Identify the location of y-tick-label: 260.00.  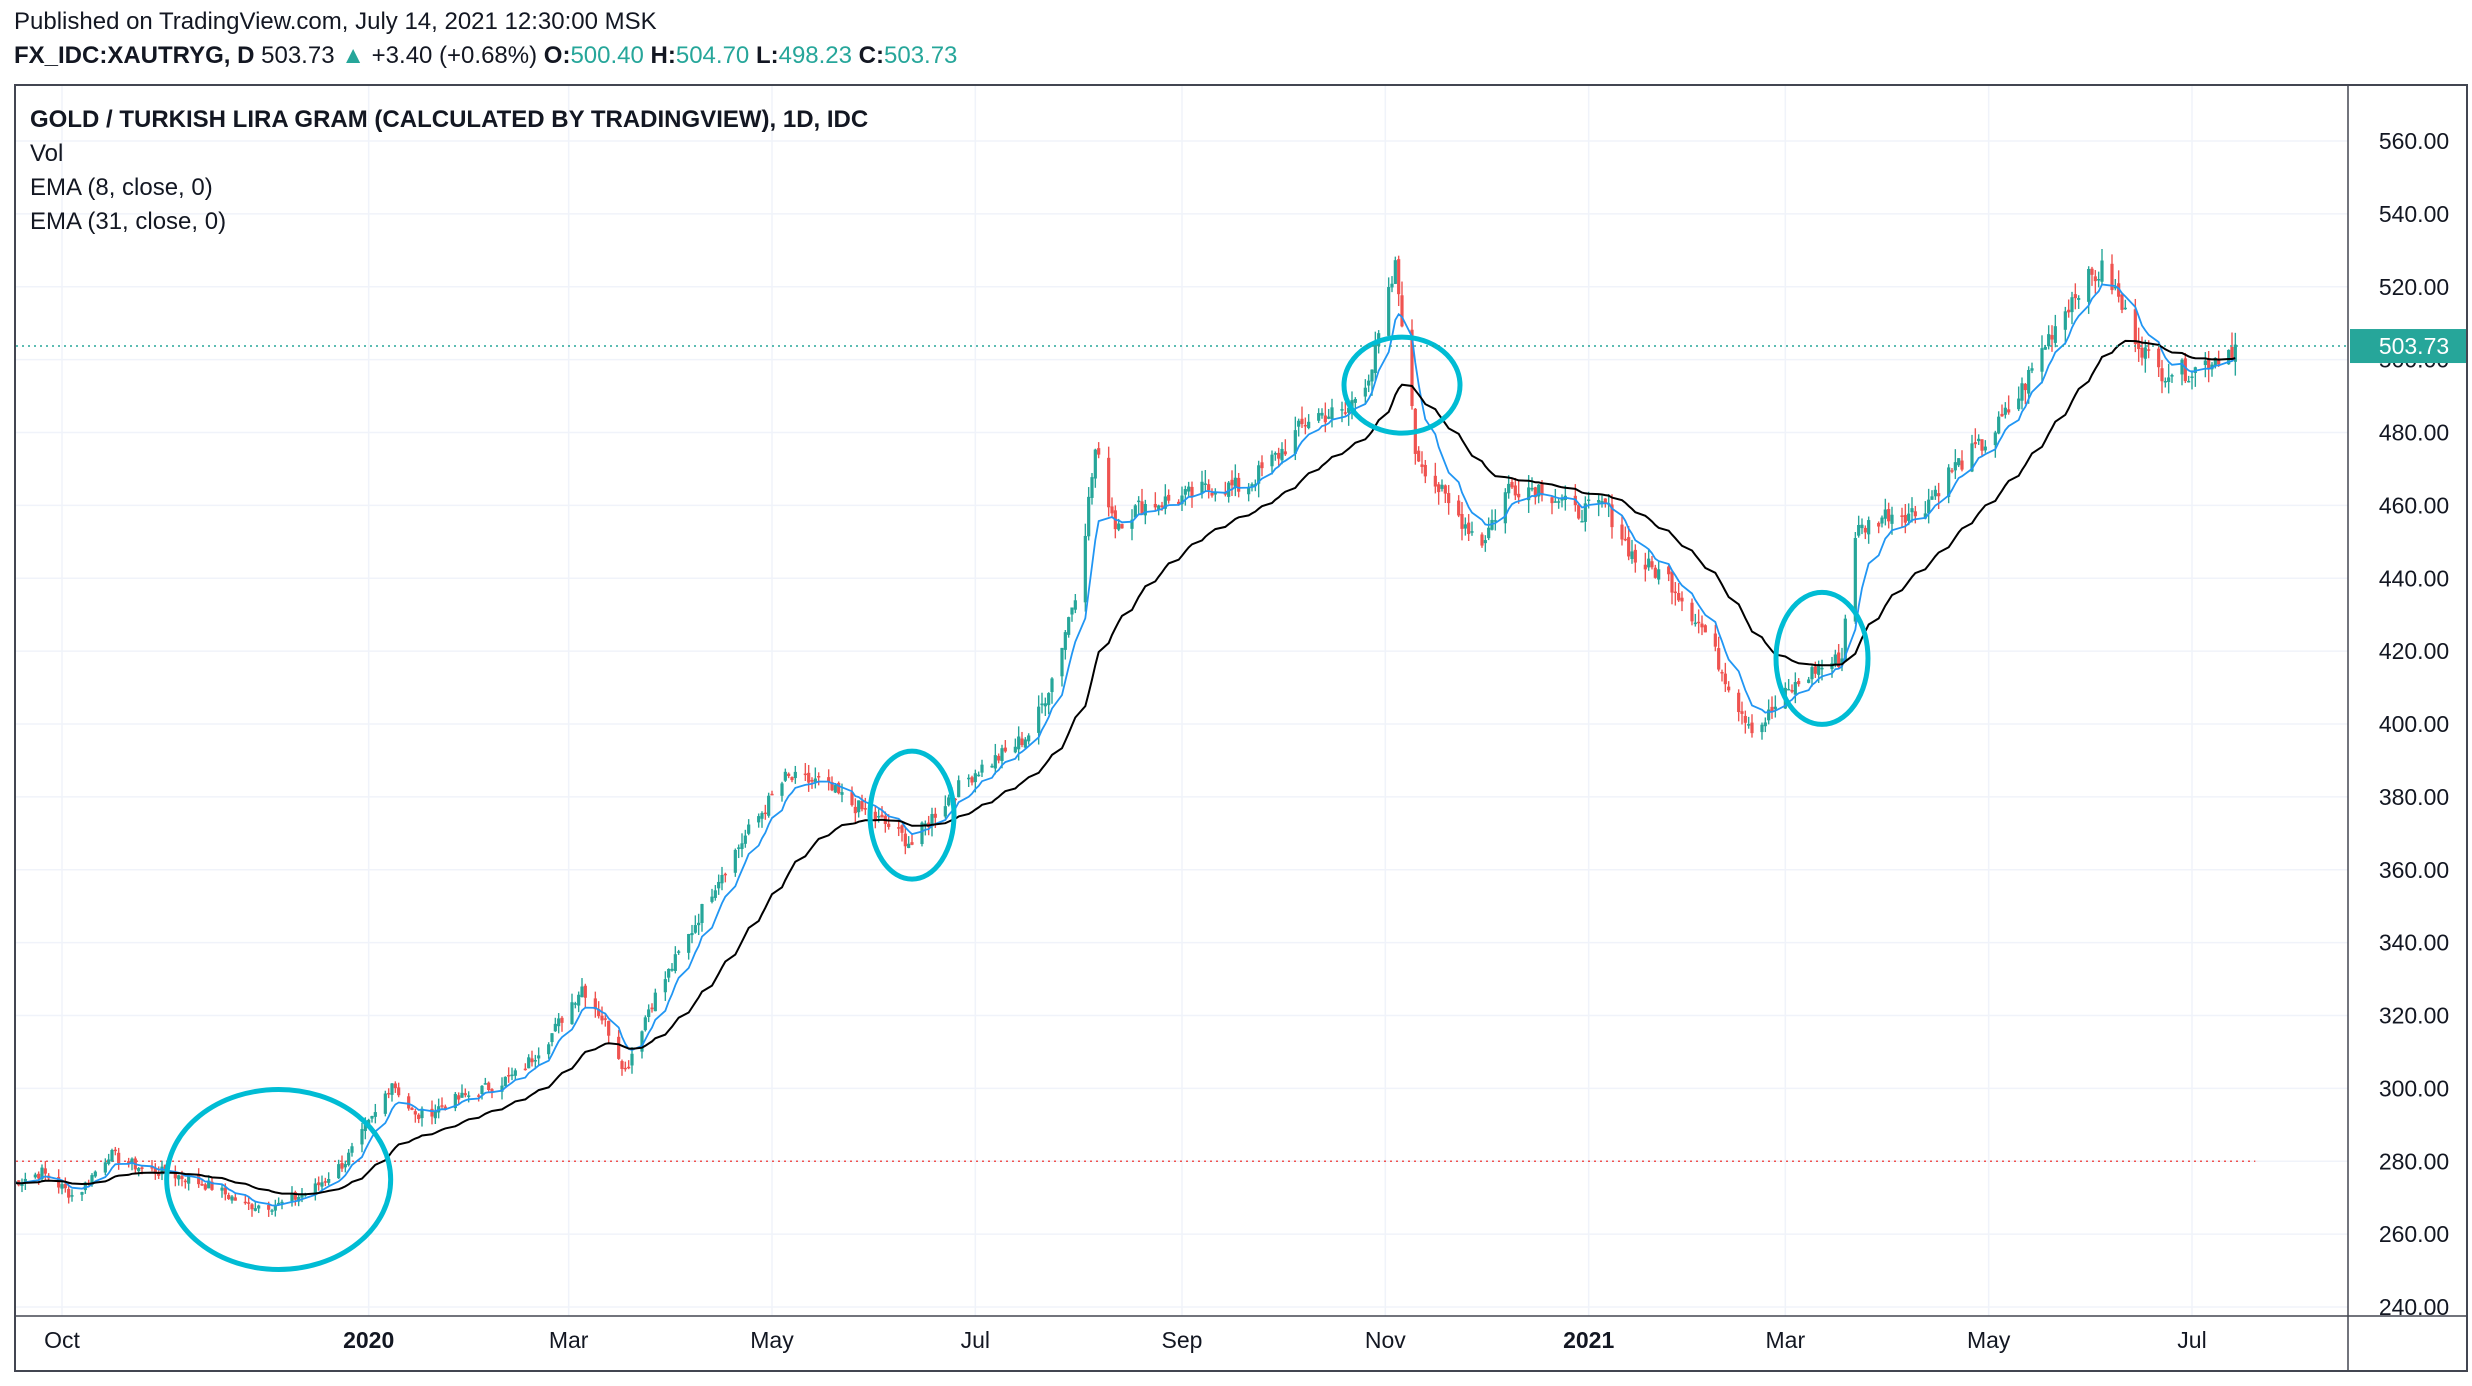
(2414, 1234).